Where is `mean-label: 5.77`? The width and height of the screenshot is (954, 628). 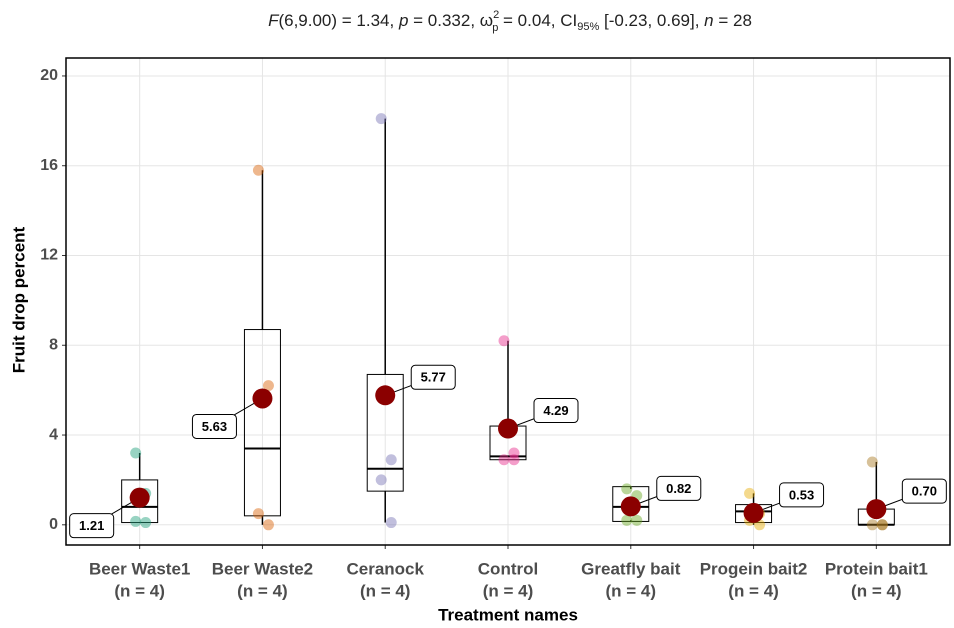 mean-label: 5.77 is located at coordinates (433, 377).